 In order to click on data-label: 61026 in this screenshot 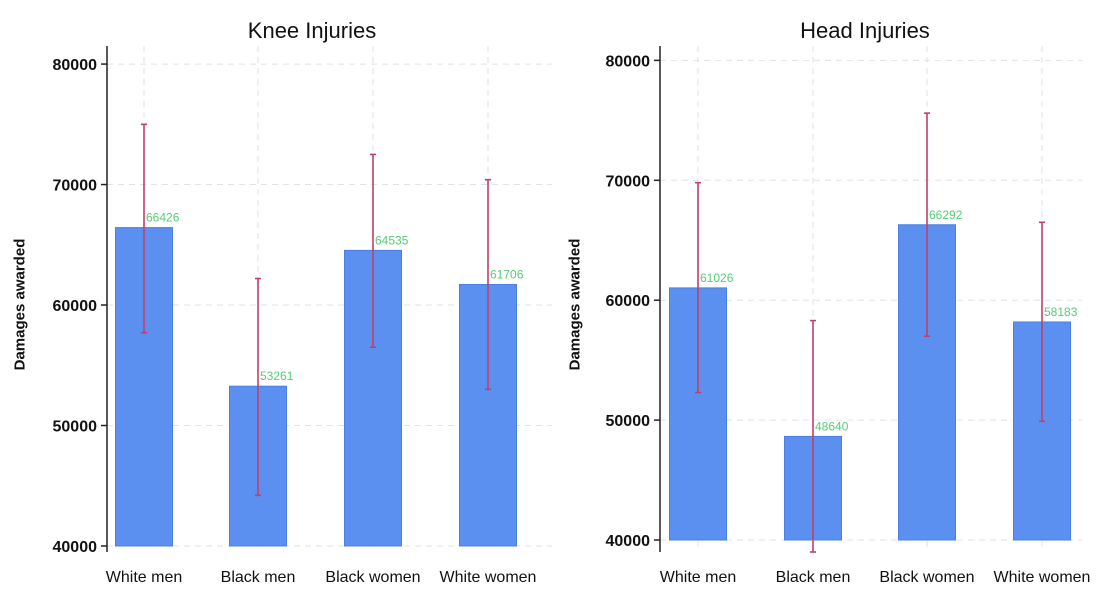, I will do `click(717, 278)`.